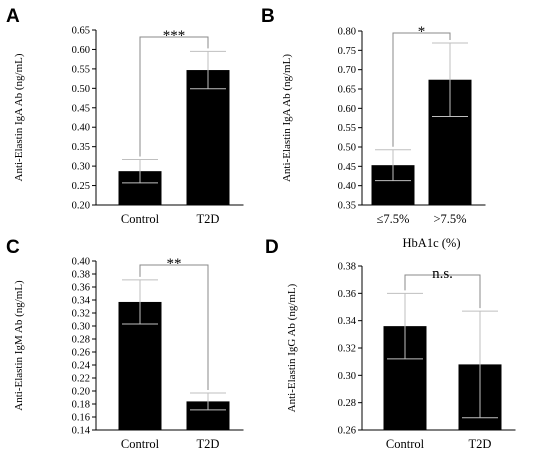 This screenshot has height=456, width=550. I want to click on panel-a-letter: A, so click(13, 16).